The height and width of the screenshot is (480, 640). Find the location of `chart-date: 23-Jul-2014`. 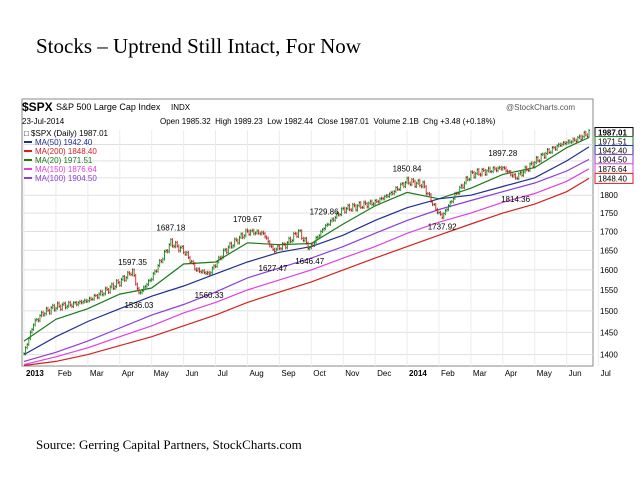

chart-date: 23-Jul-2014 is located at coordinates (43, 121).